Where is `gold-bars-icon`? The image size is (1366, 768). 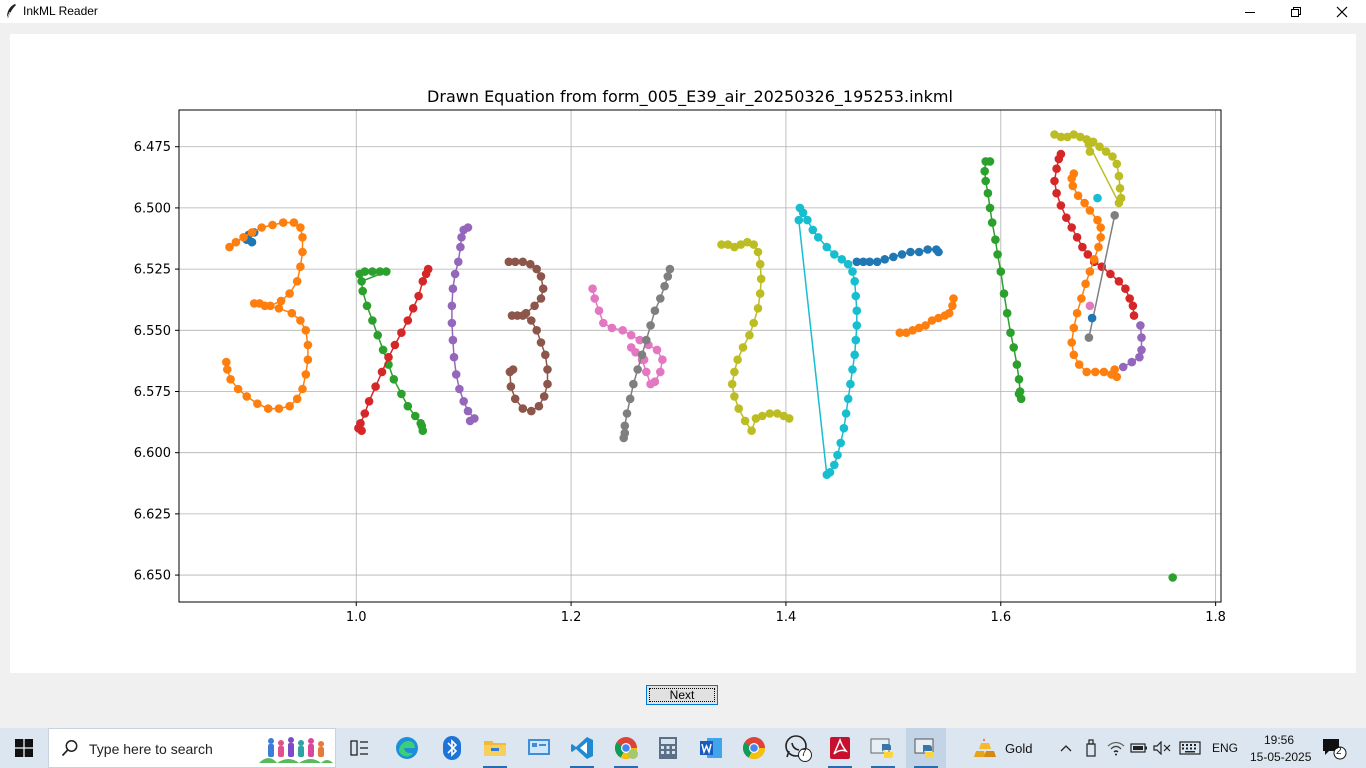
gold-bars-icon is located at coordinates (985, 747).